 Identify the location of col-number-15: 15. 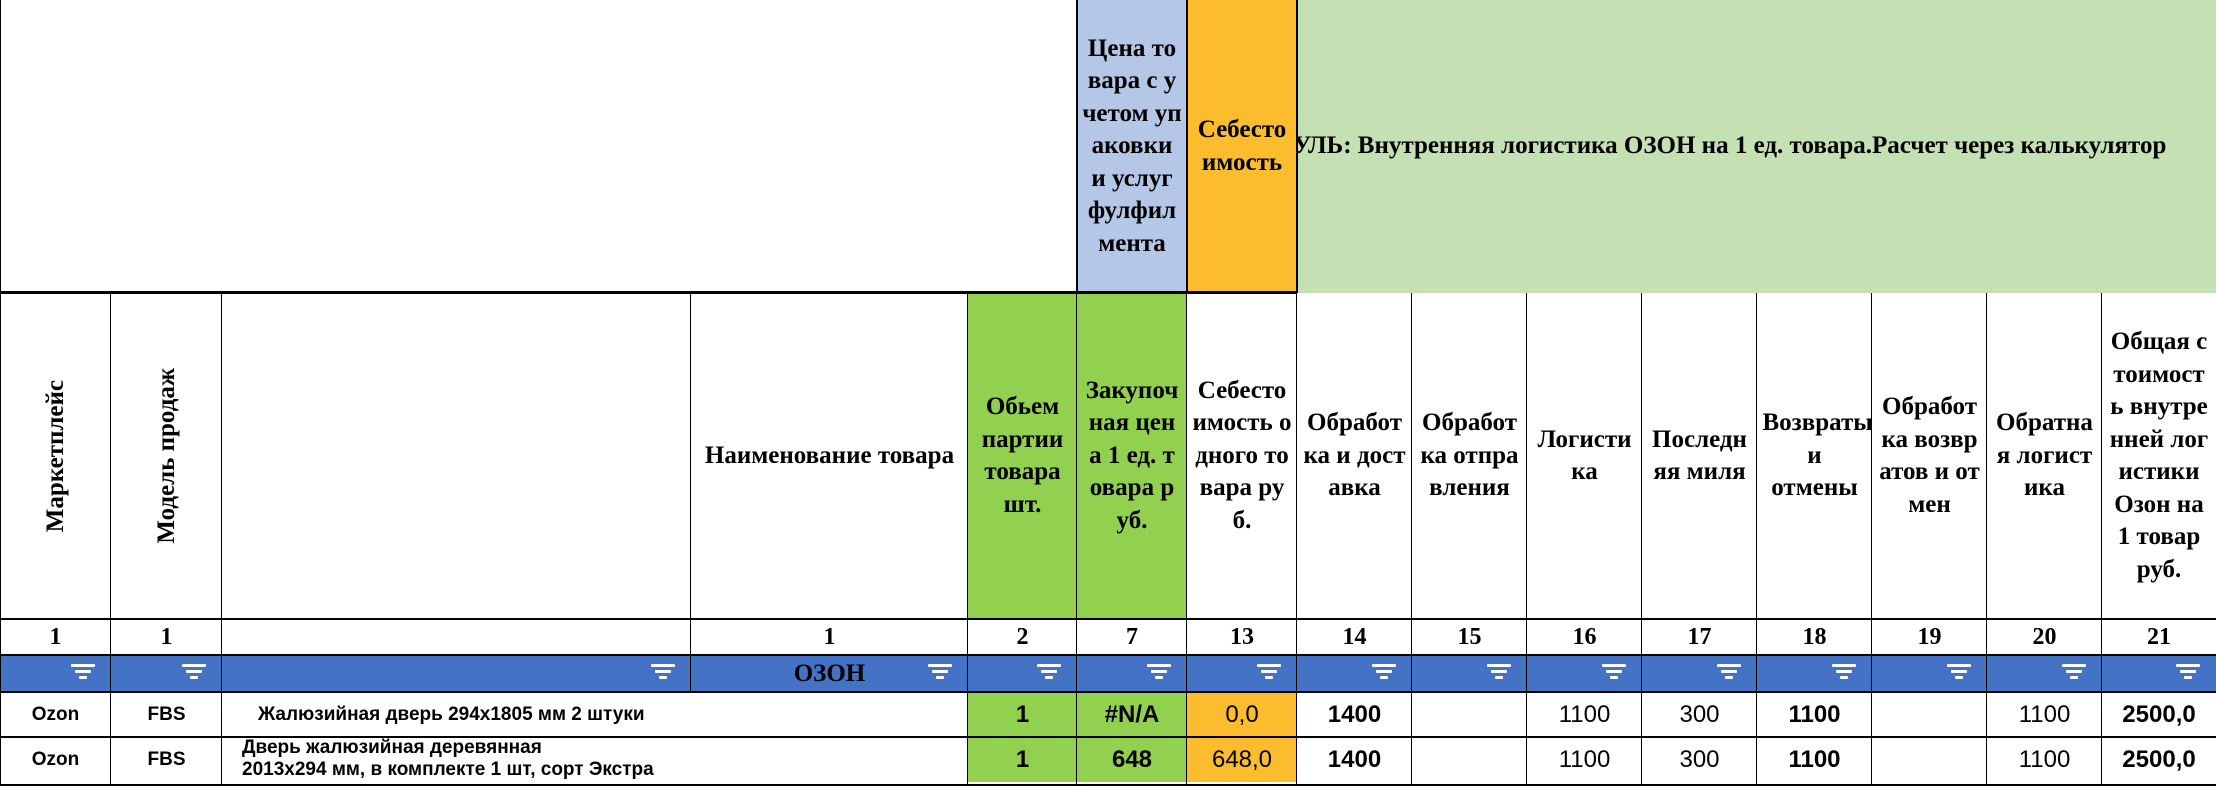
(1469, 636).